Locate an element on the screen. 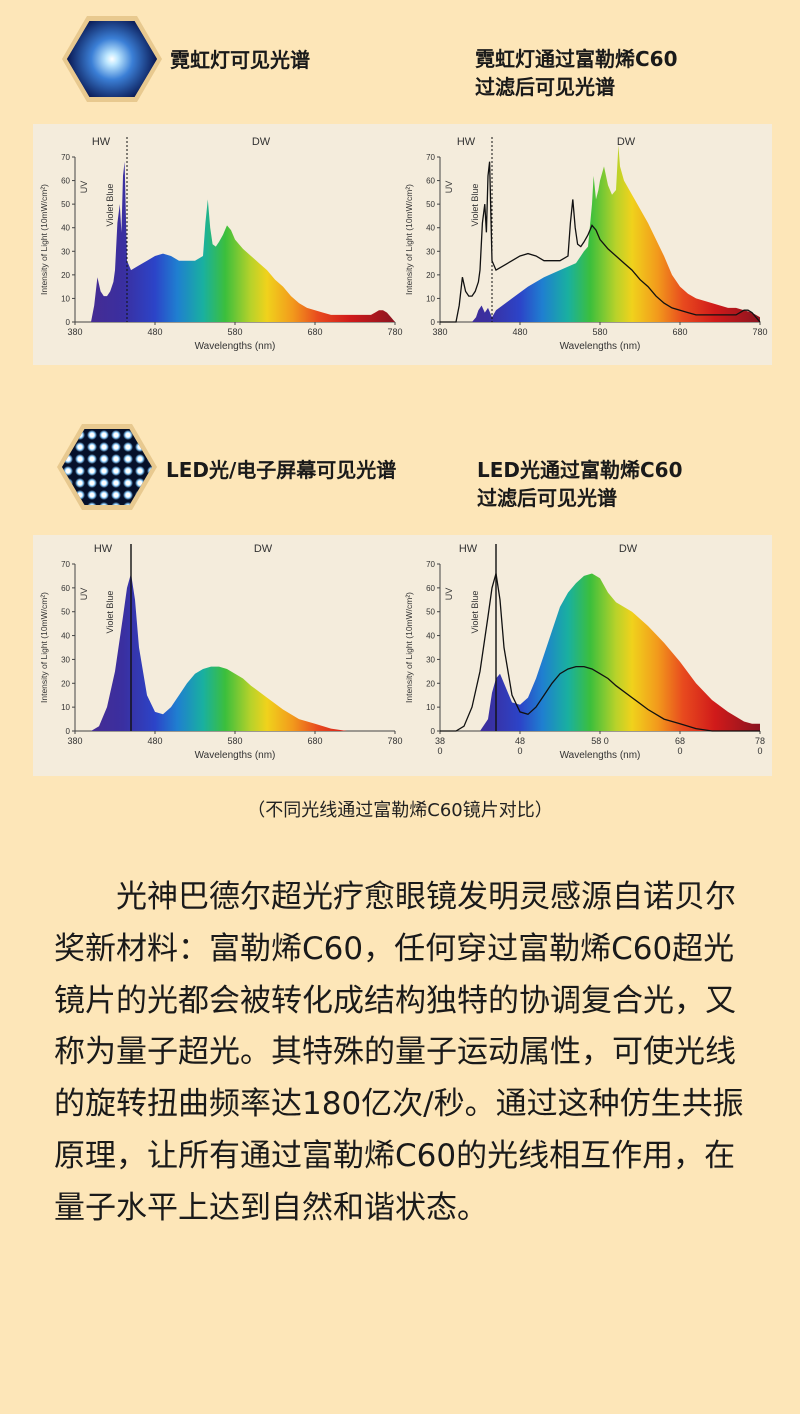 Image resolution: width=800 pixels, height=1414 pixels. led-spectrum-label: LED光/电子屏幕可见光谱 is located at coordinates (281, 470).